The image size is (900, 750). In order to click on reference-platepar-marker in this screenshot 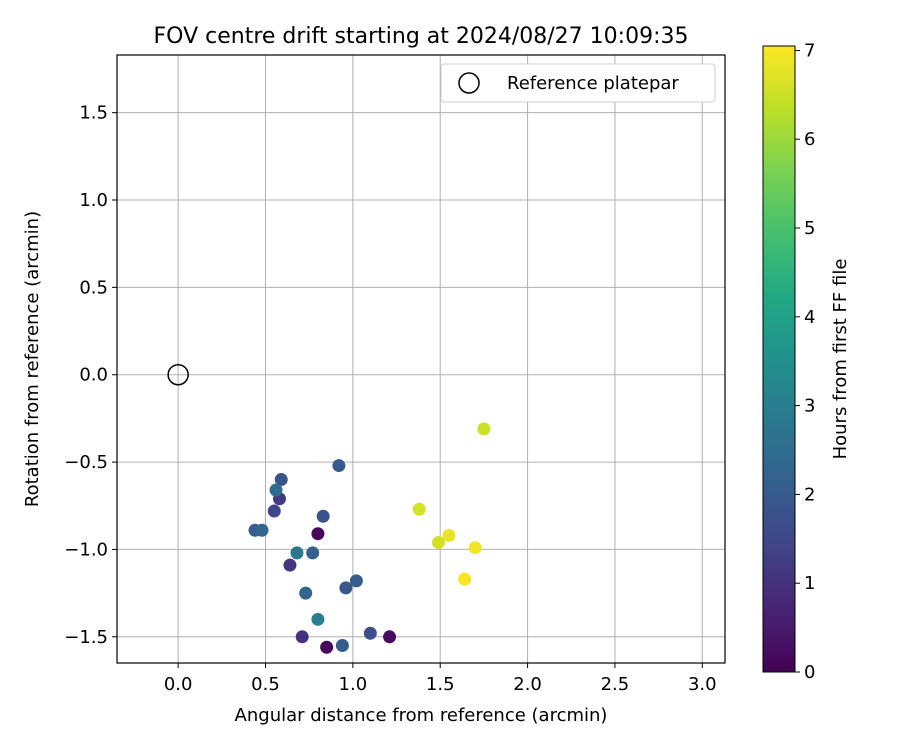, I will do `click(178, 374)`.